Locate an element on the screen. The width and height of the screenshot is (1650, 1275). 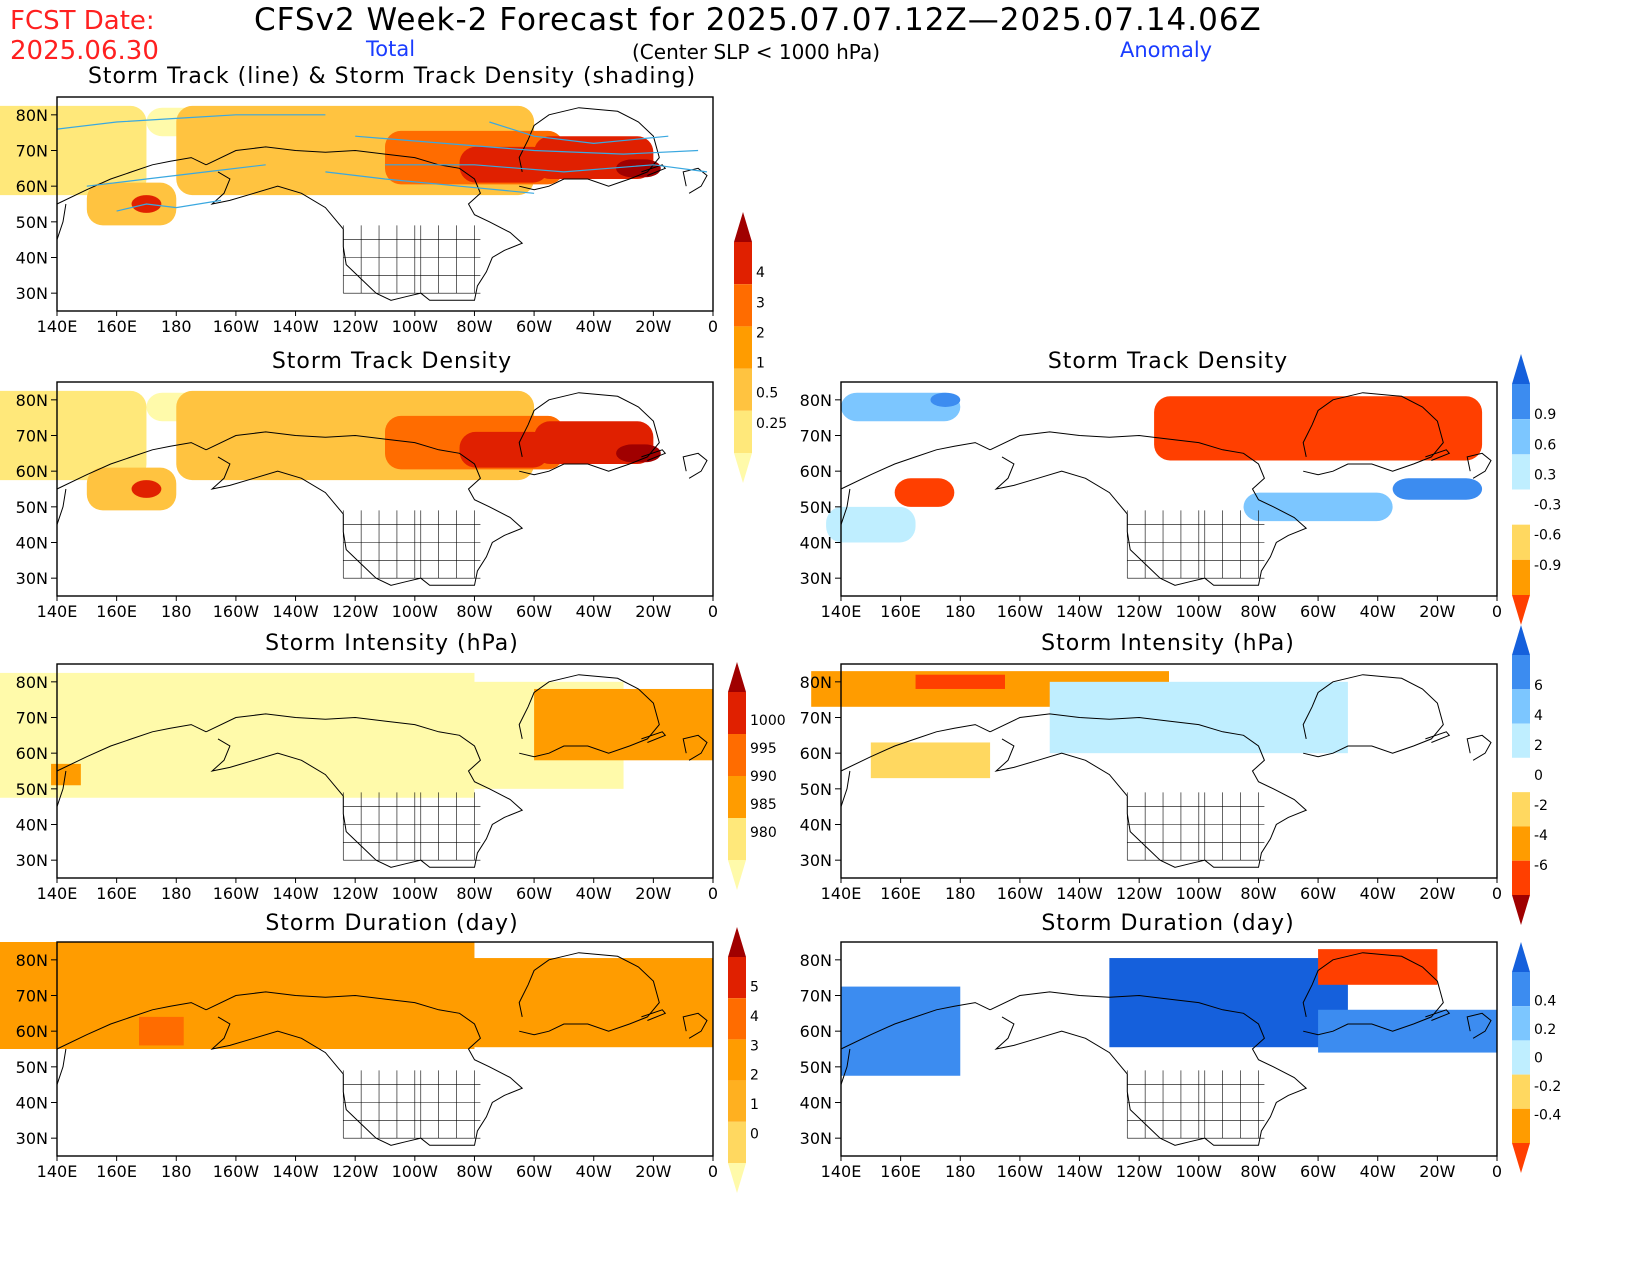
colorbar-label: 0.9 is located at coordinates (1545, 415).